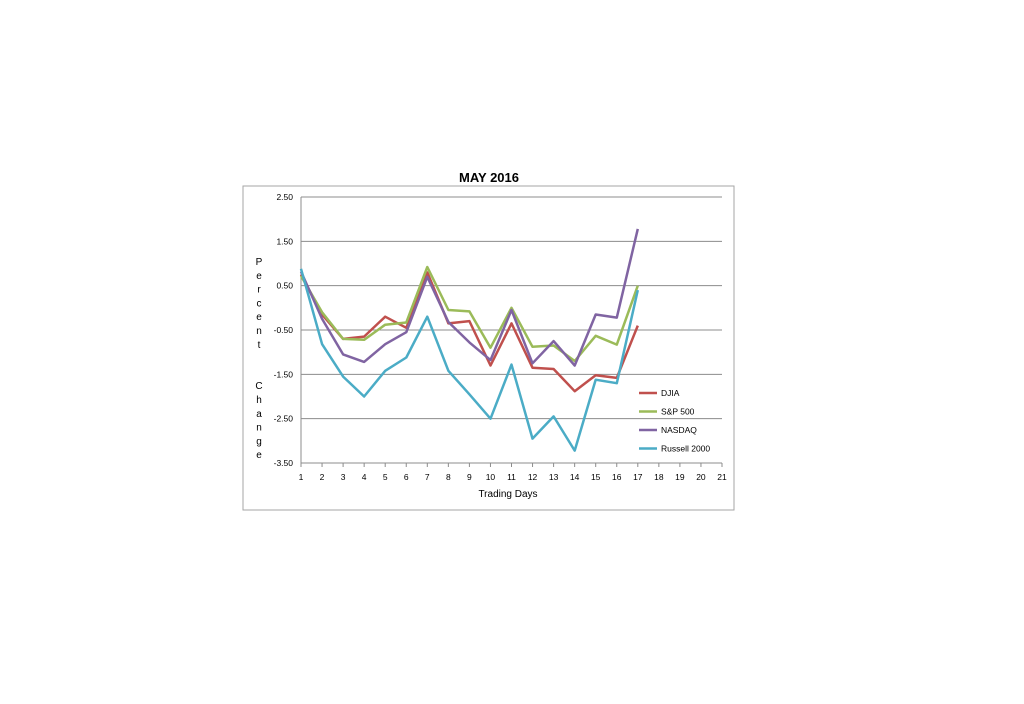 This screenshot has width=1024, height=704. I want to click on x-tick-labels: 1 2 3 4 5 6 7 8 9 10 11 12 13 14 15 16 17 18 19 20 21, so click(513, 477).